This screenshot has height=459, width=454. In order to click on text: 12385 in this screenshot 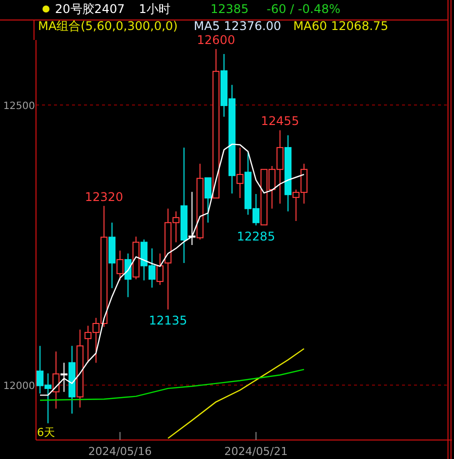, I will do `click(229, 9)`.